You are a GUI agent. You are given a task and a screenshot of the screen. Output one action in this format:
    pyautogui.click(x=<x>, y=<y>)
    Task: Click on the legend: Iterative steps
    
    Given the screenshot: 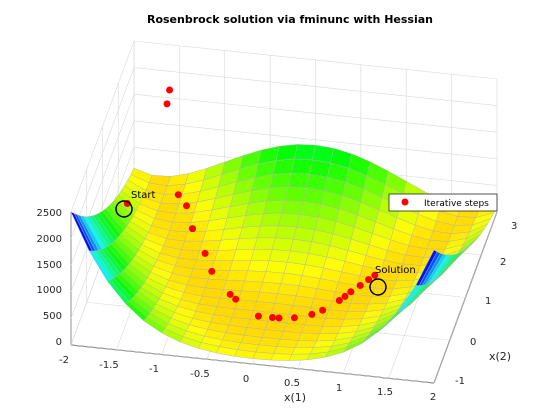 What is the action you would take?
    pyautogui.click(x=443, y=202)
    